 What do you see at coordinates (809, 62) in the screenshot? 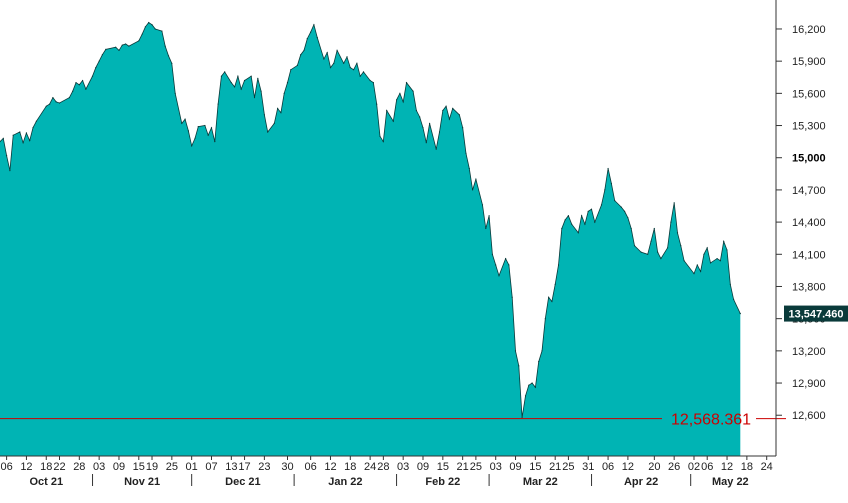
I see `y-tick-label: 15,900` at bounding box center [809, 62].